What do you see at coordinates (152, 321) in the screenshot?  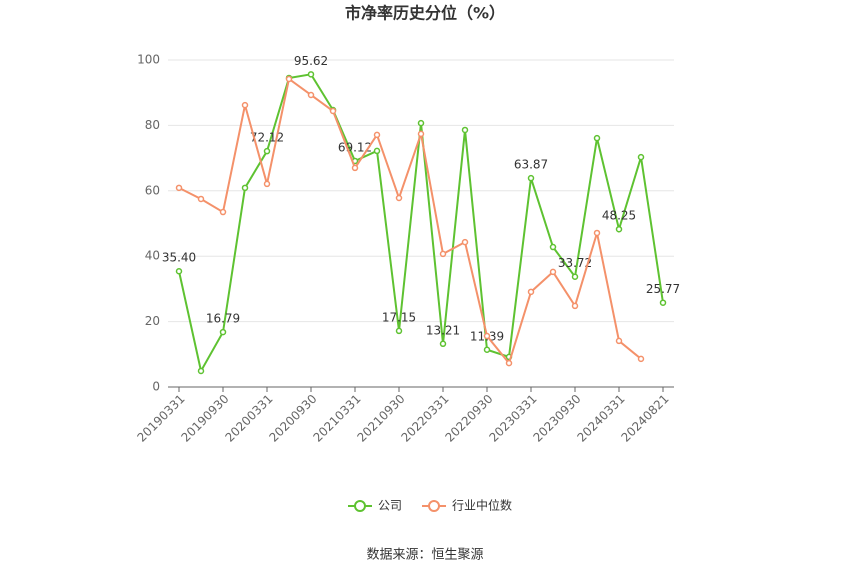 I see `y-tick-label: 20` at bounding box center [152, 321].